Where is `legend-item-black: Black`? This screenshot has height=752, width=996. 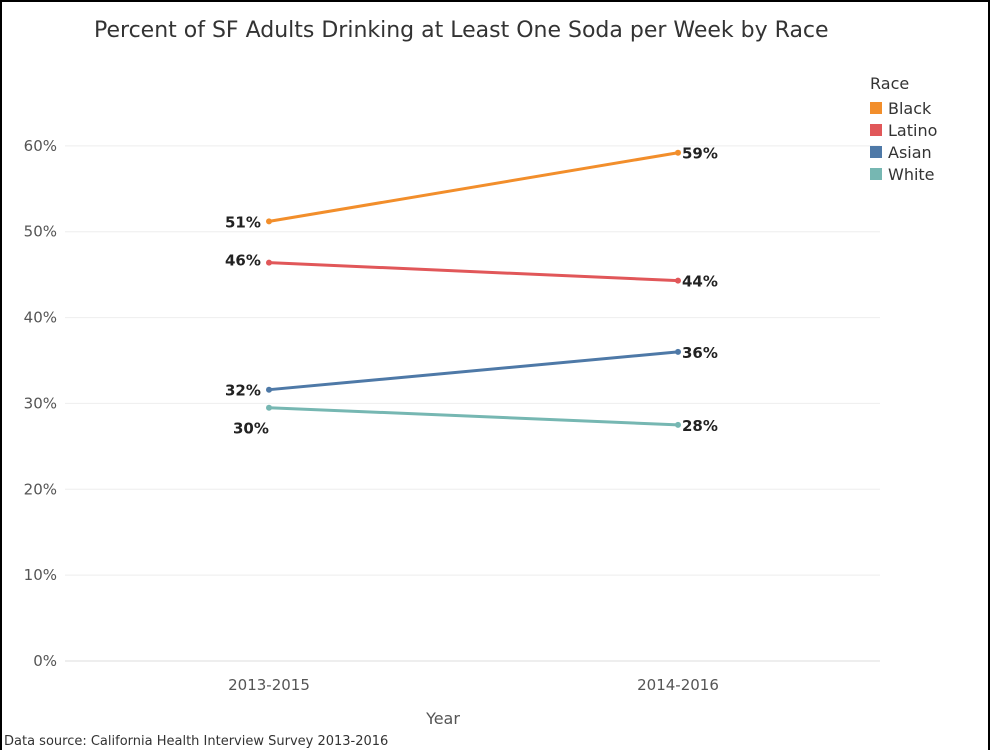 legend-item-black: Black is located at coordinates (903, 108).